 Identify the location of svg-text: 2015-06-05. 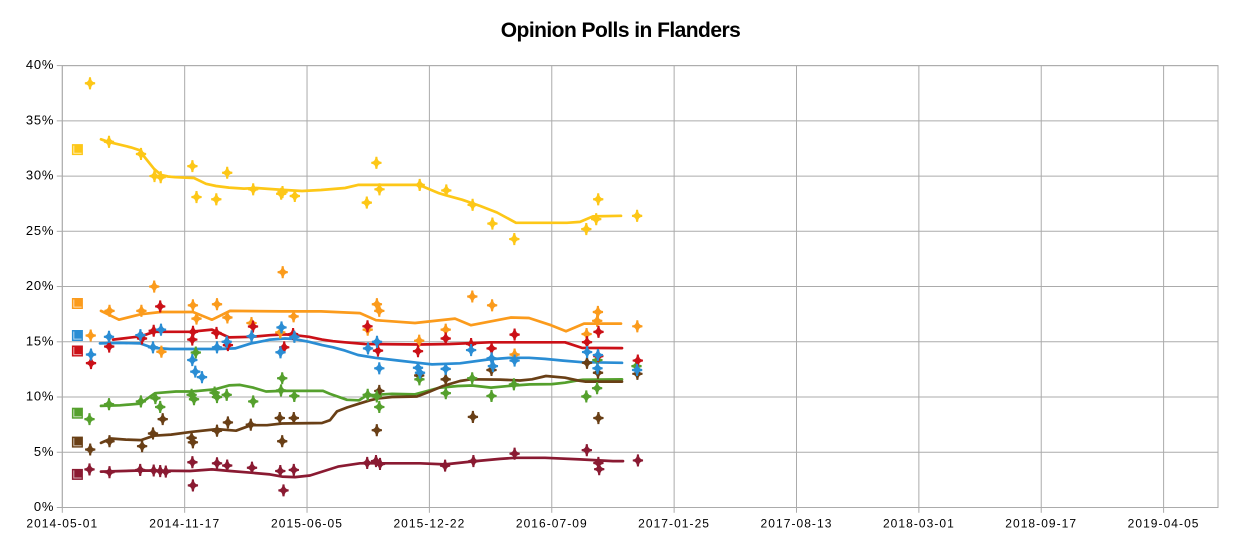
(307, 523).